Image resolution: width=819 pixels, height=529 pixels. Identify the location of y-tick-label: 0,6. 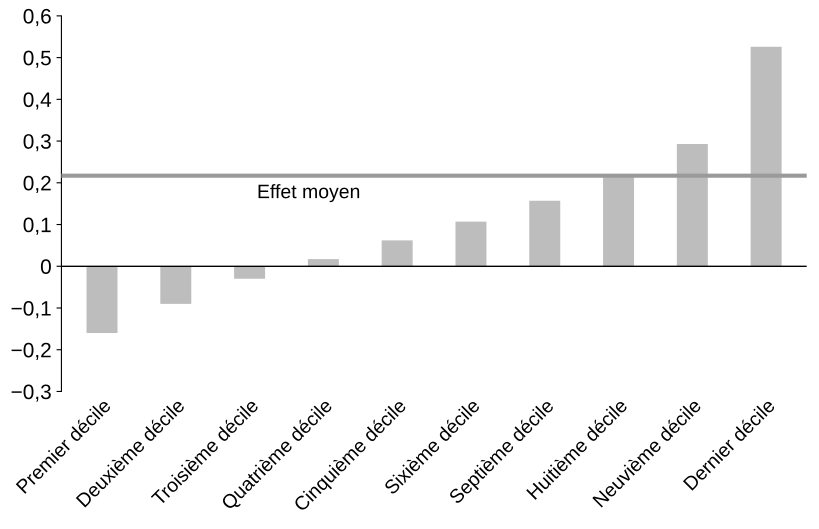
(37, 17).